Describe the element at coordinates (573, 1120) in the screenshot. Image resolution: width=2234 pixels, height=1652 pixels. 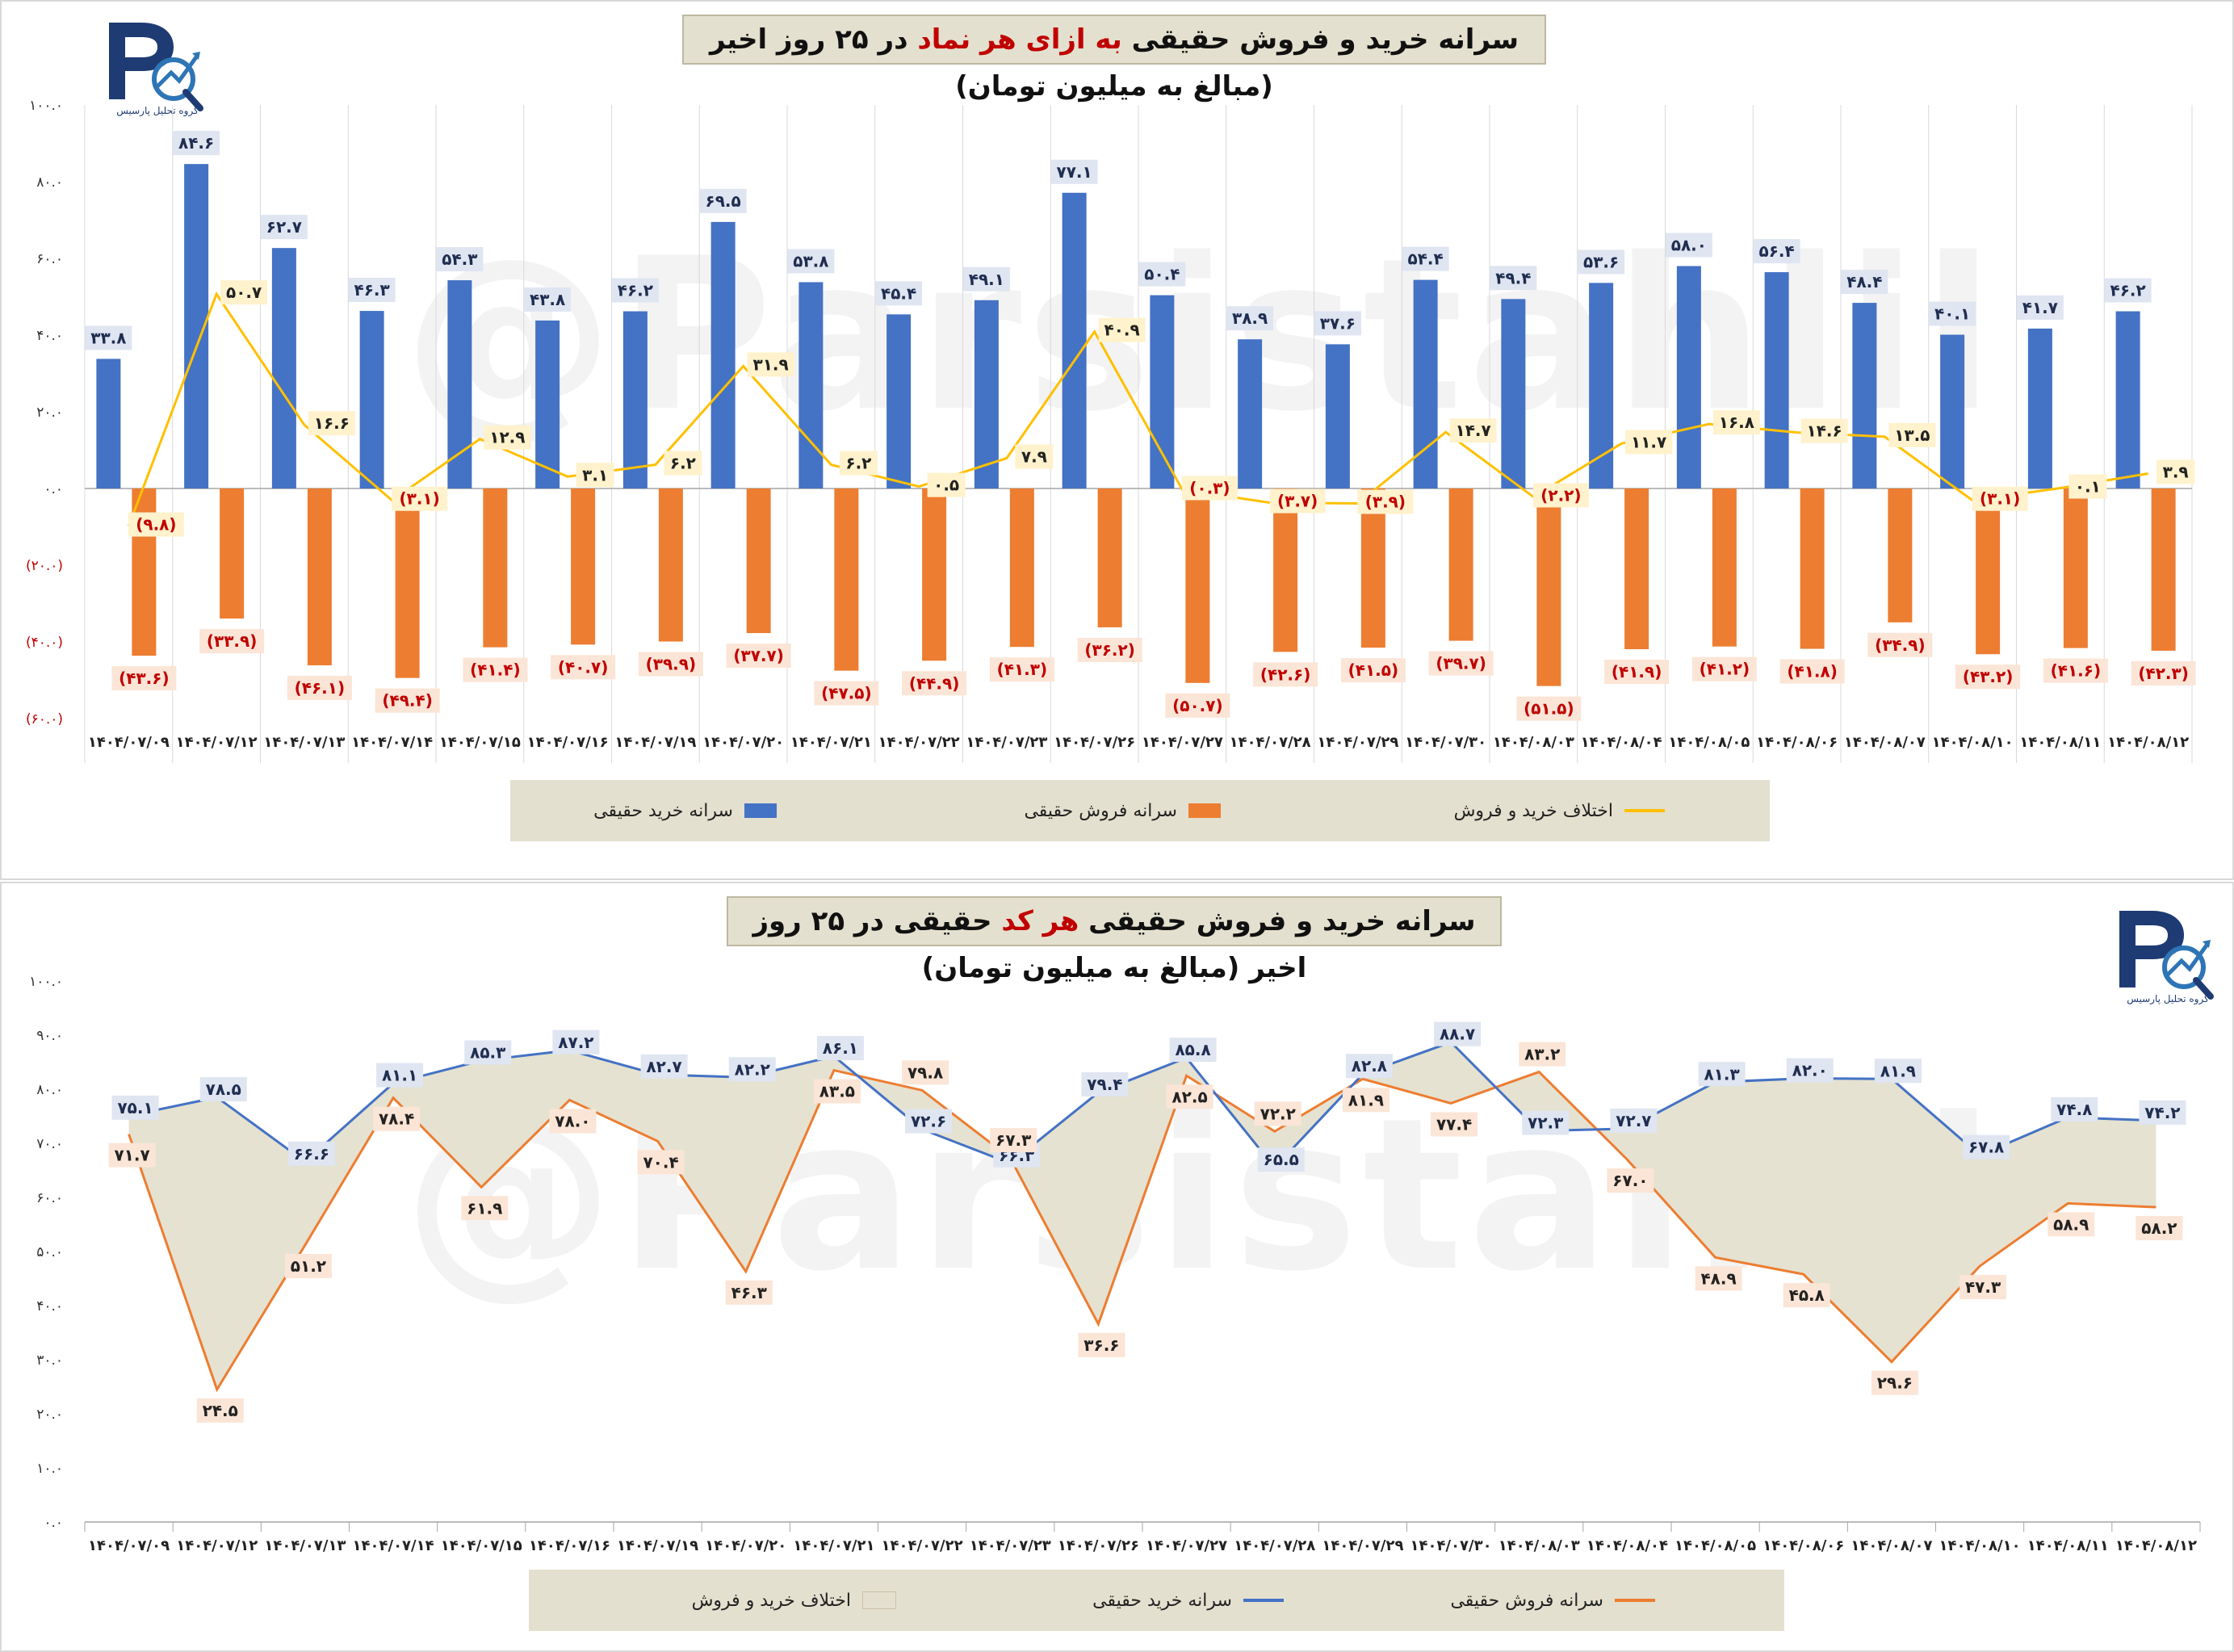
I see `sell-data-label: ۷۸.۰` at that location.